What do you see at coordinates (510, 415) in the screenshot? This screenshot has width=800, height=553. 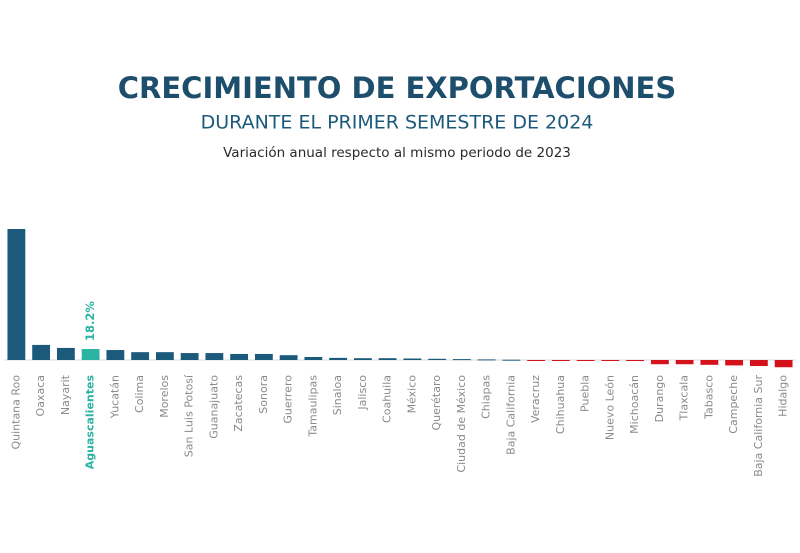 I see `x-tick-label: Baja California` at bounding box center [510, 415].